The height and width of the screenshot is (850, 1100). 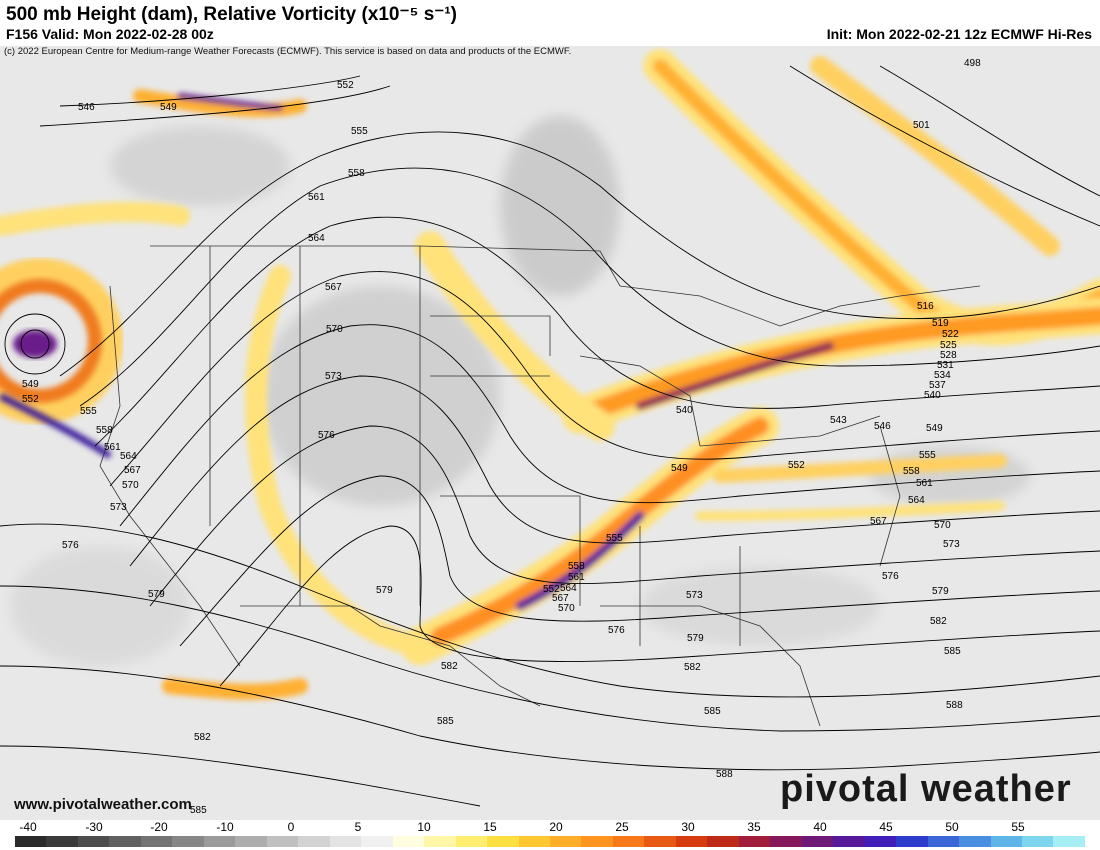 I want to click on colorbar-tick: 50, so click(x=952, y=827).